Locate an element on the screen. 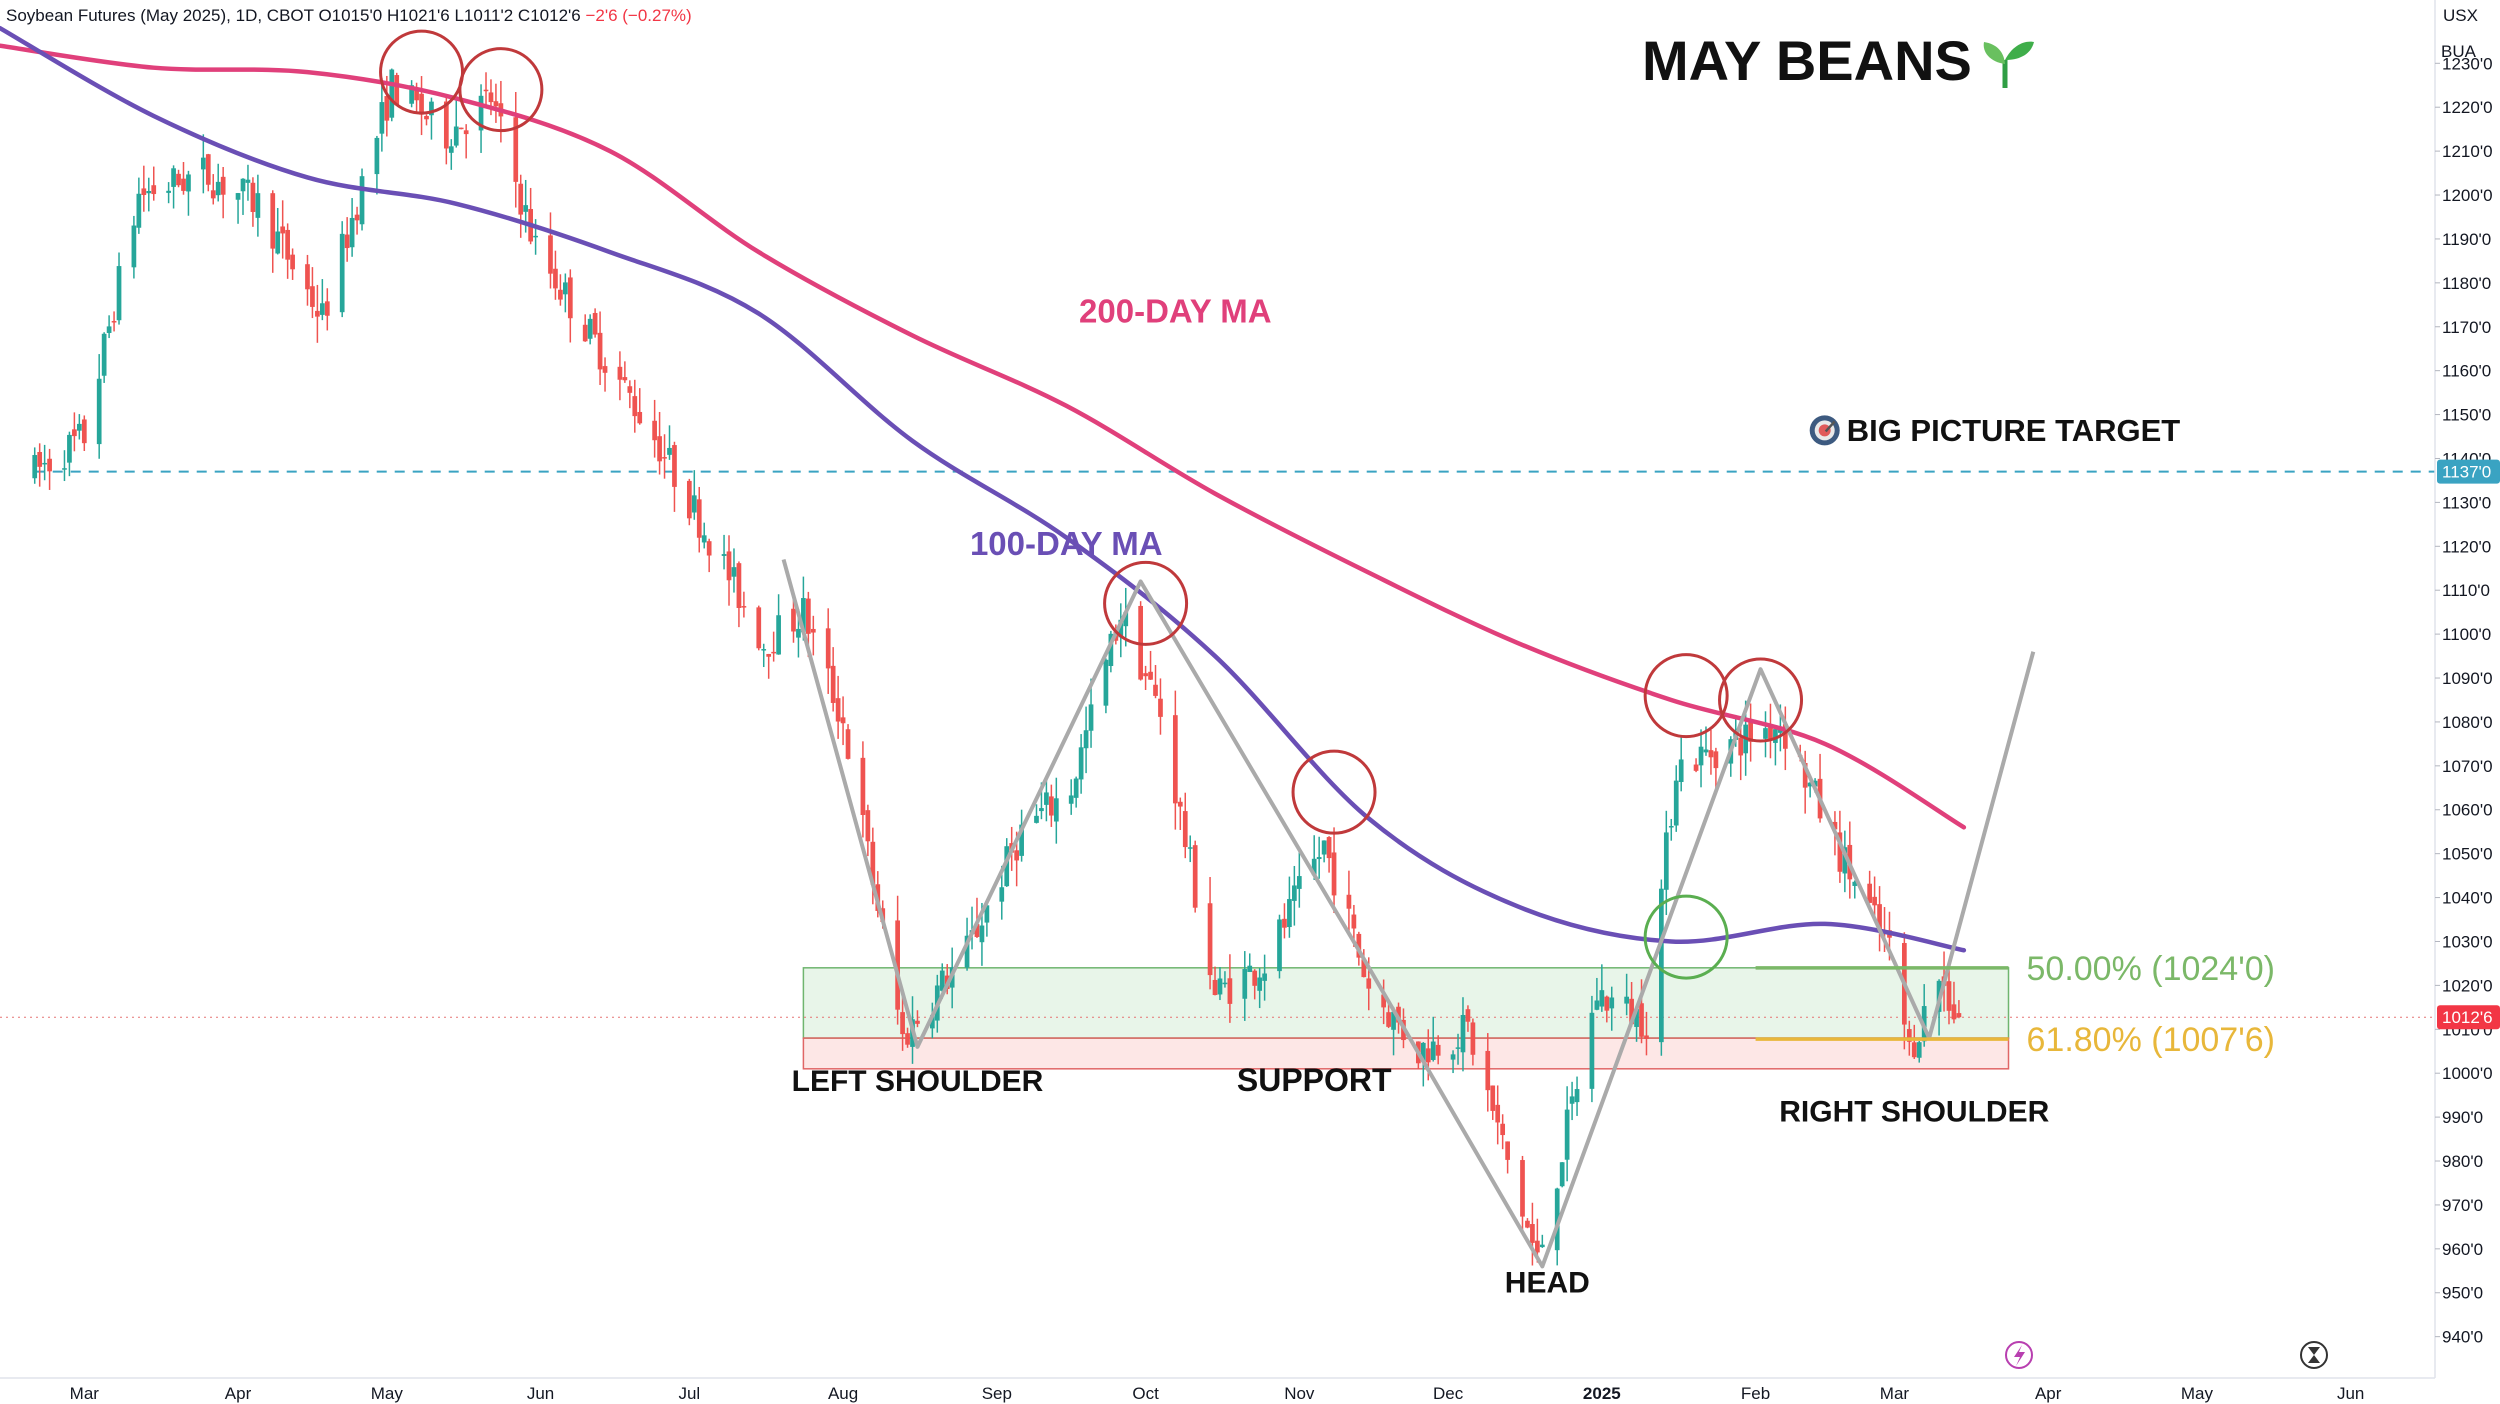 This screenshot has height=1404, width=2500. title-group: MAY BEANS is located at coordinates (1838, 60).